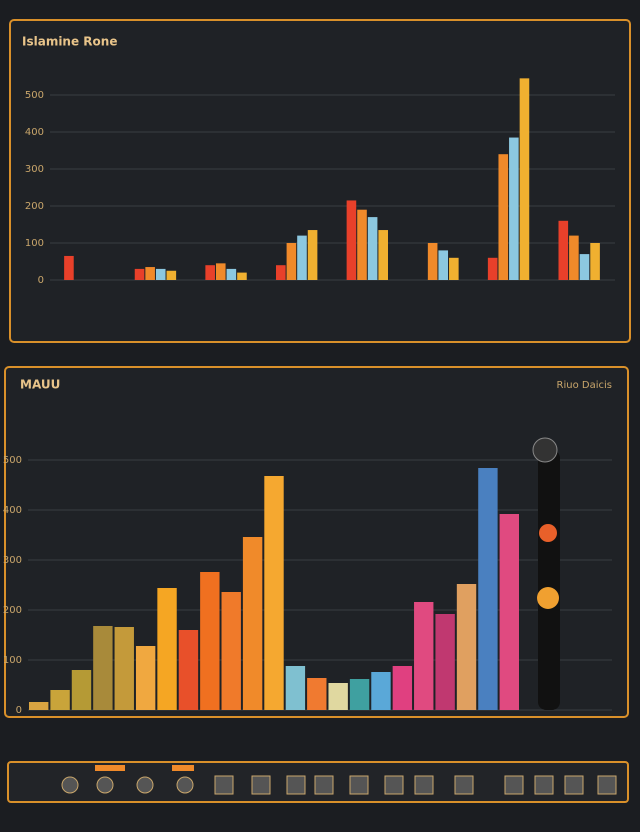 This screenshot has height=832, width=640. I want to click on footer-strip, so click(318, 782).